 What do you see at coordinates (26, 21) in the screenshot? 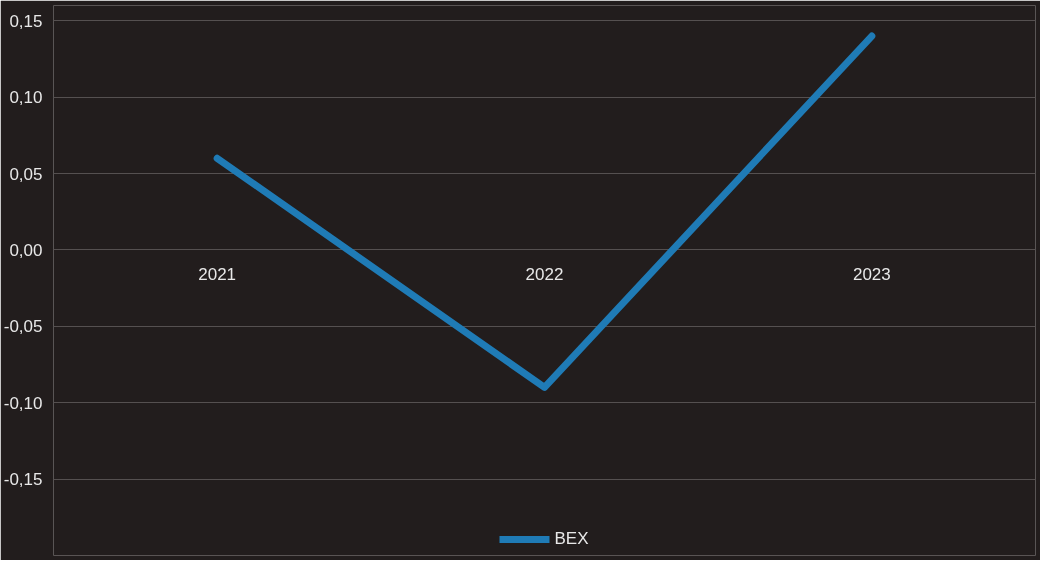
I see `y-tick-label: 0,15` at bounding box center [26, 21].